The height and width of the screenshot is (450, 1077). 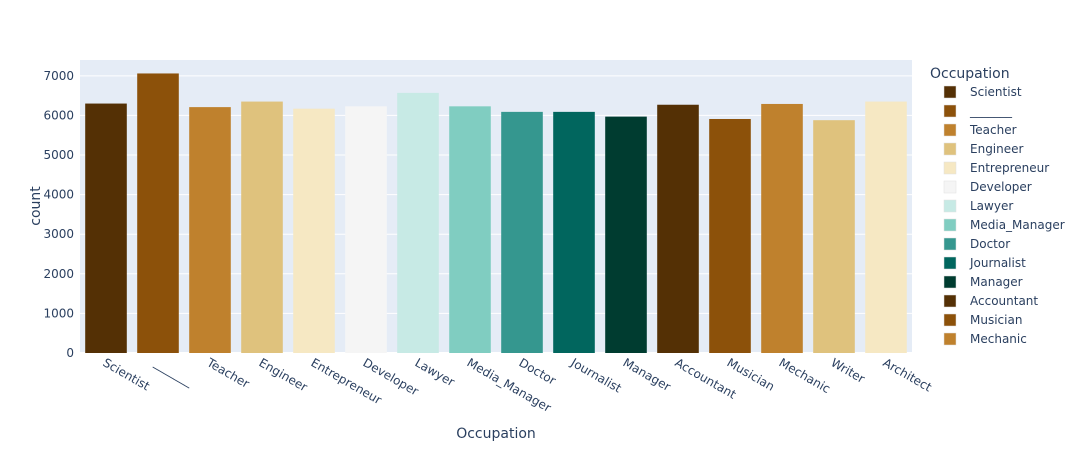 I want to click on legend-label: Teacher, so click(x=993, y=130).